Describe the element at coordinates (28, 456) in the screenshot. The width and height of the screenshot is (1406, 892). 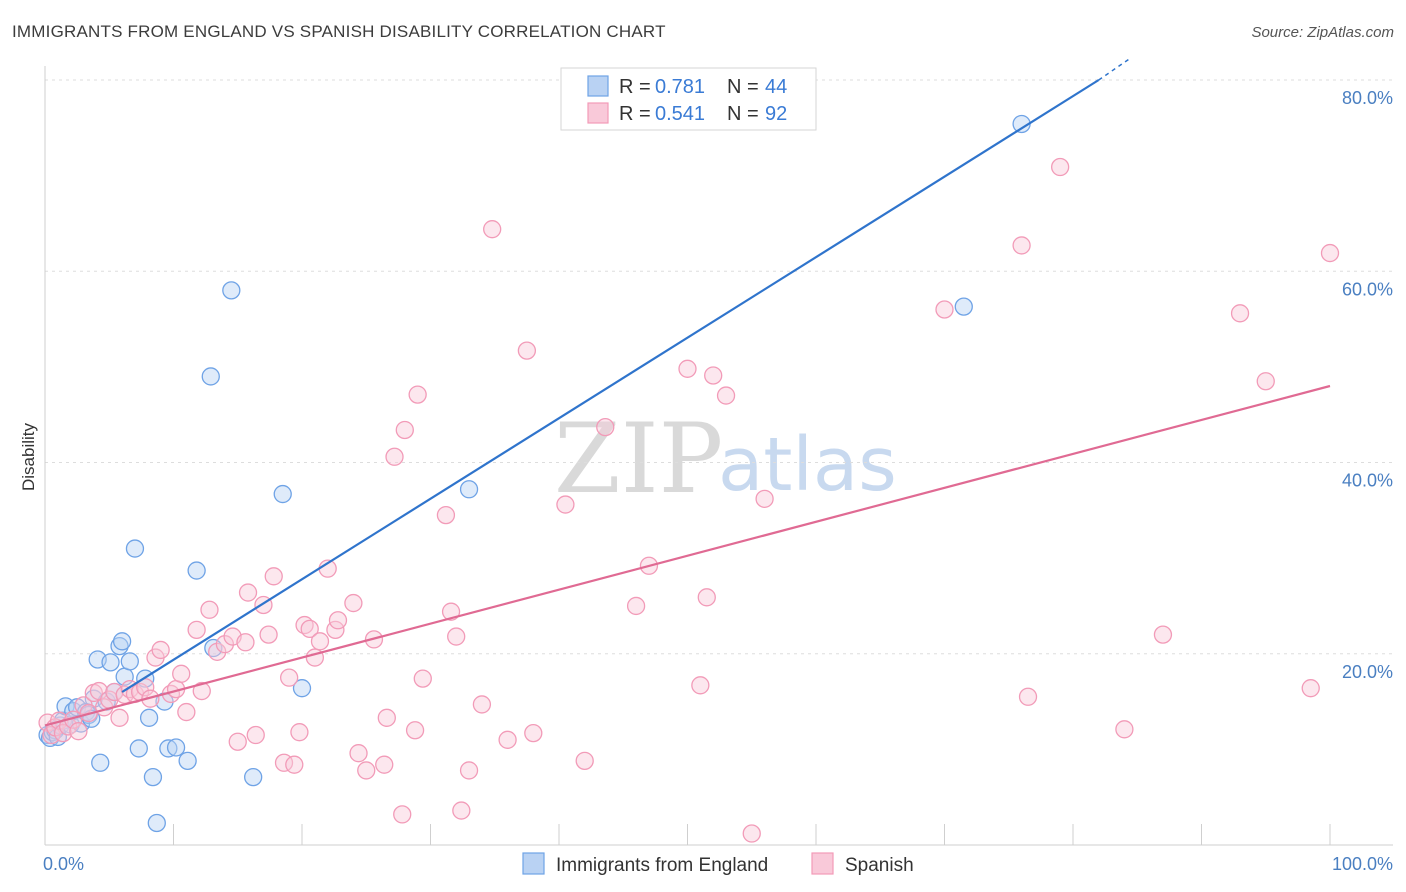
I see `y-axis-title: Disability` at that location.